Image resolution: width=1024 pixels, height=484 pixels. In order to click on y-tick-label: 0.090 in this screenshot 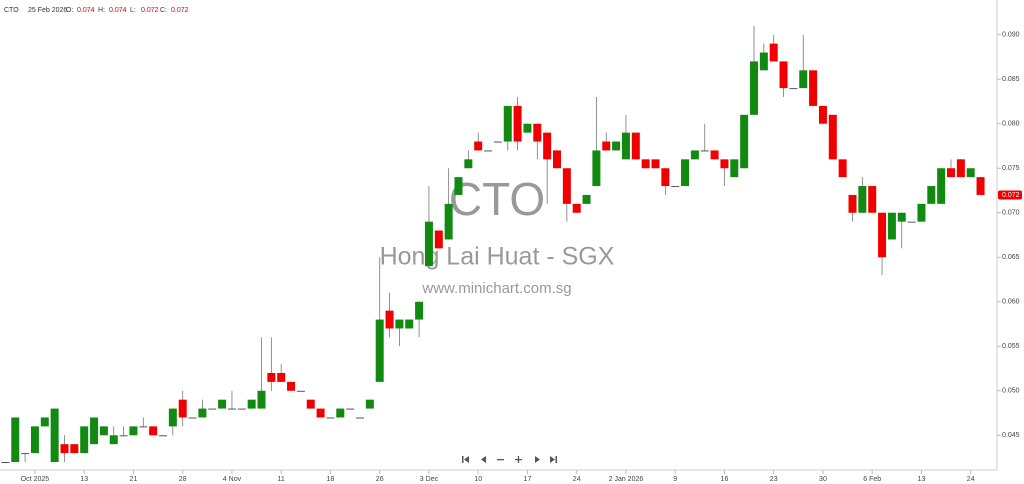, I will do `click(1011, 35)`.